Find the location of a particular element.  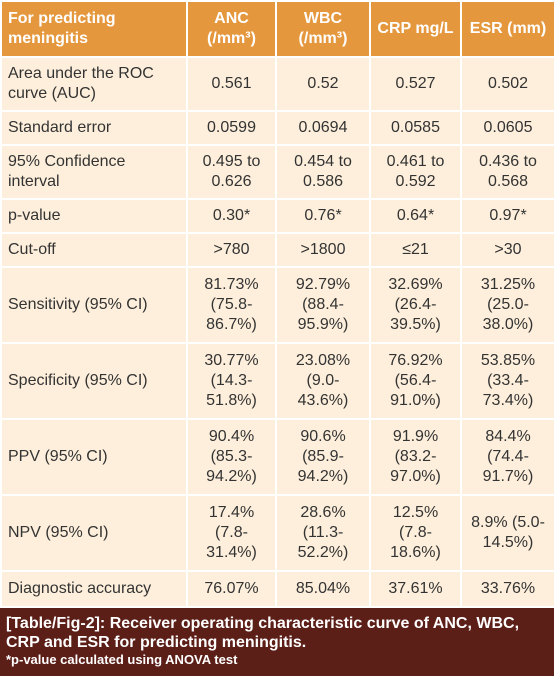

value-cell: 23.08% (9.0-43.6%) is located at coordinates (323, 381).